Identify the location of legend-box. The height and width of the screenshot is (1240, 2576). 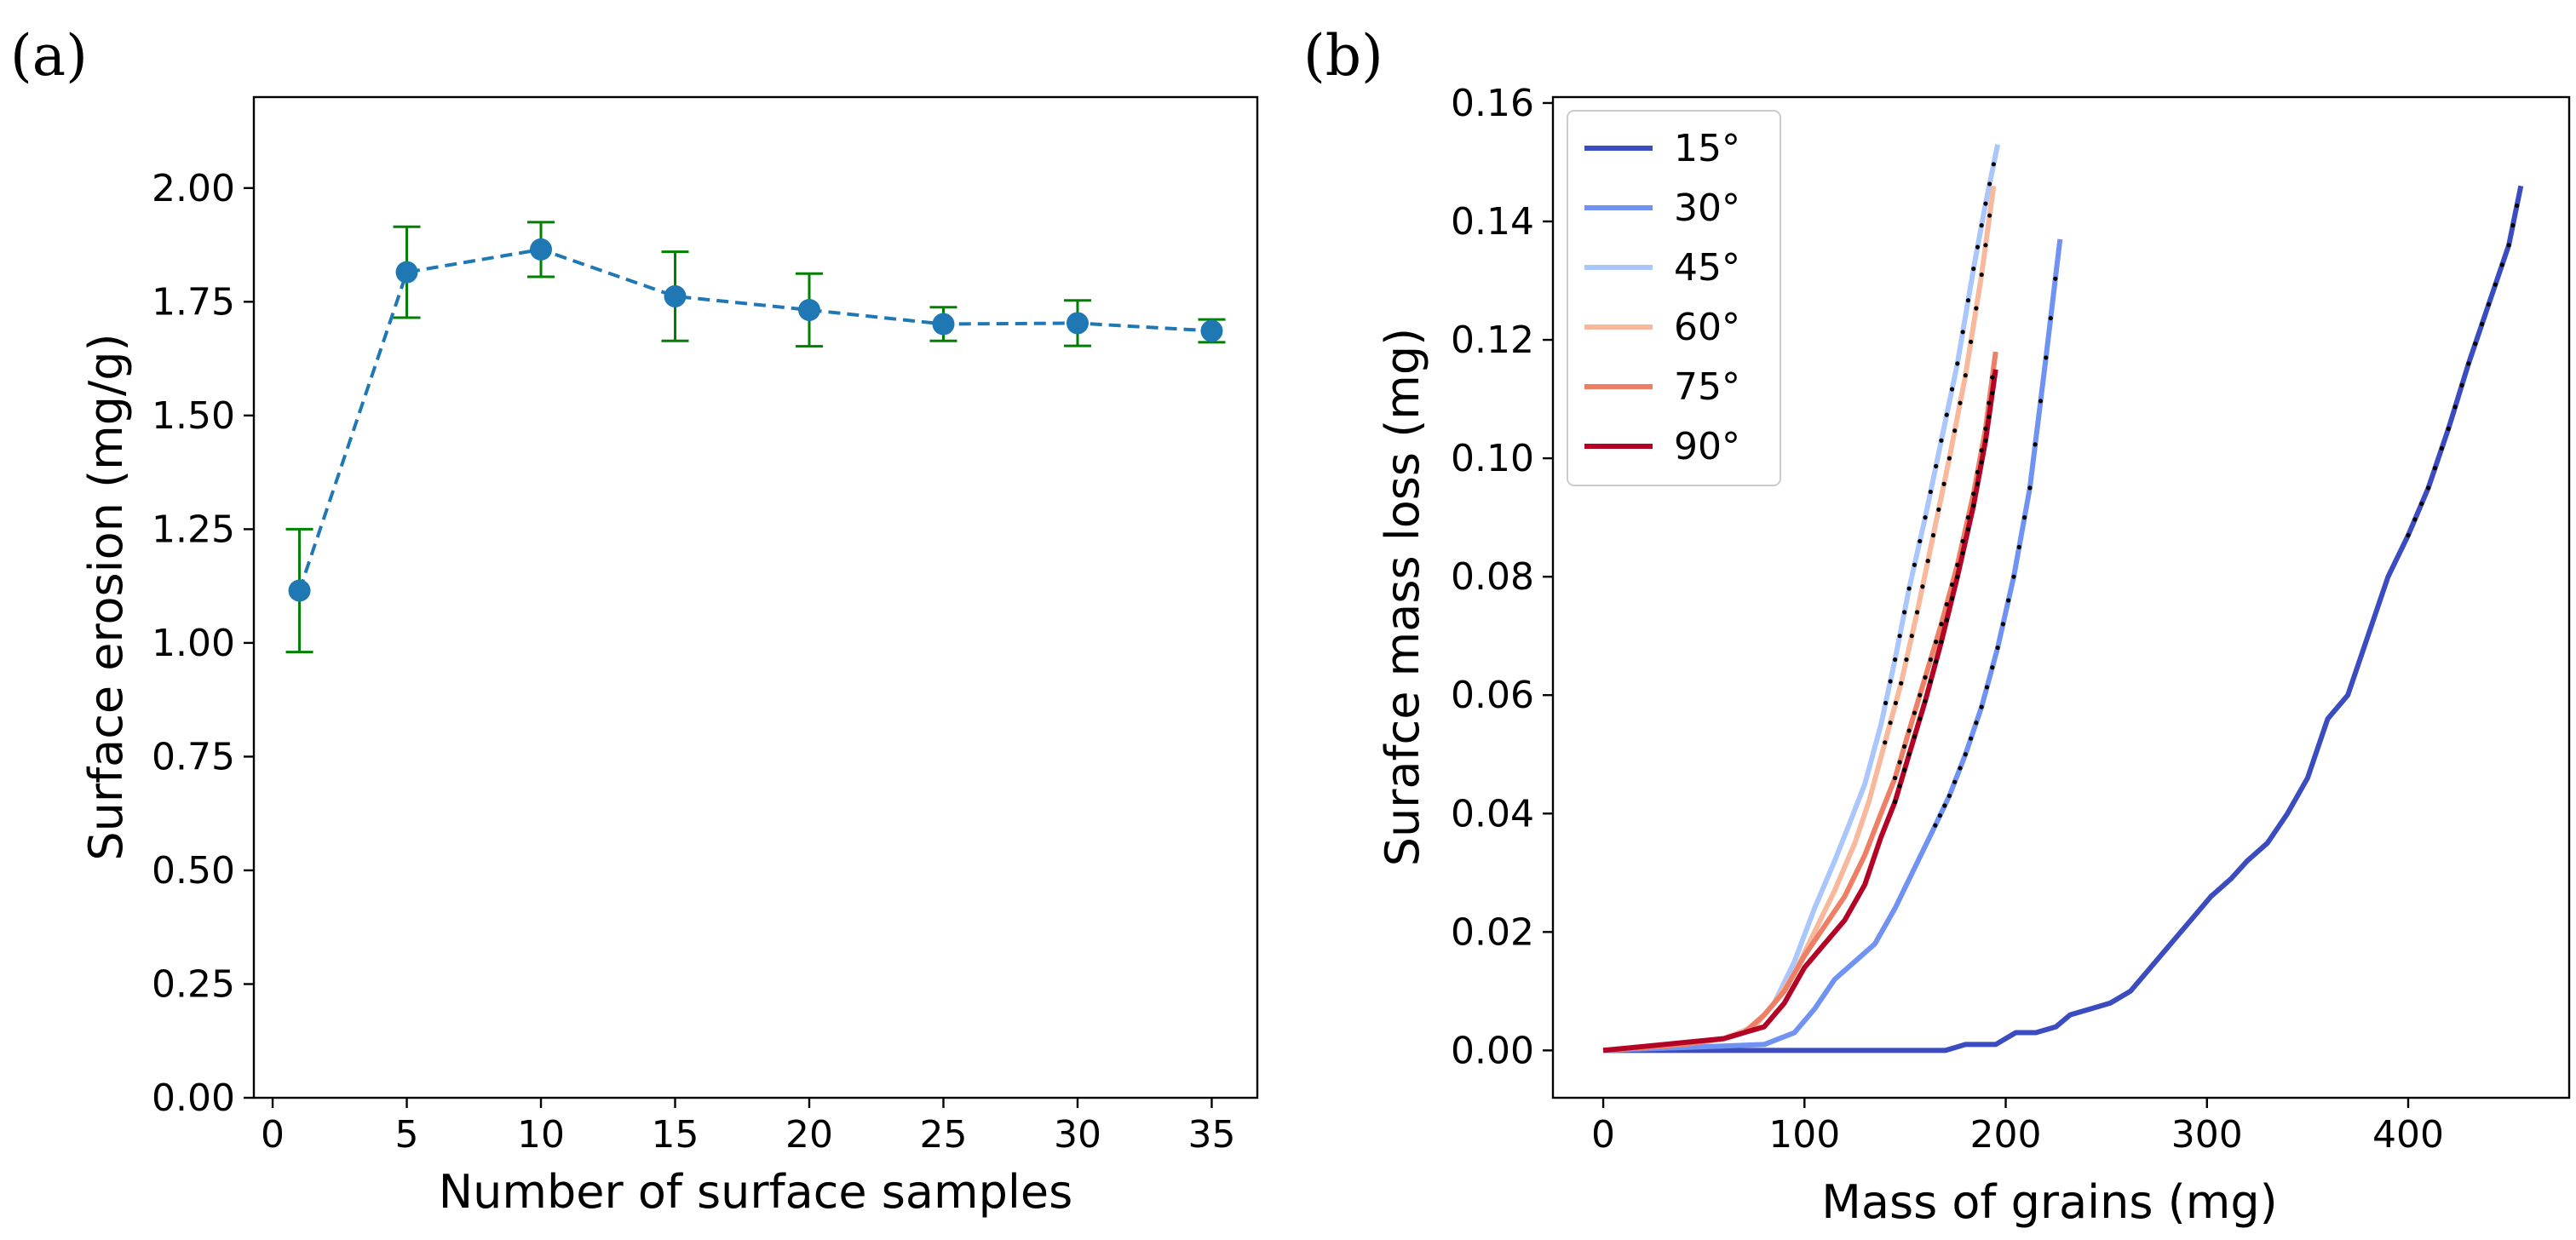
(1674, 298).